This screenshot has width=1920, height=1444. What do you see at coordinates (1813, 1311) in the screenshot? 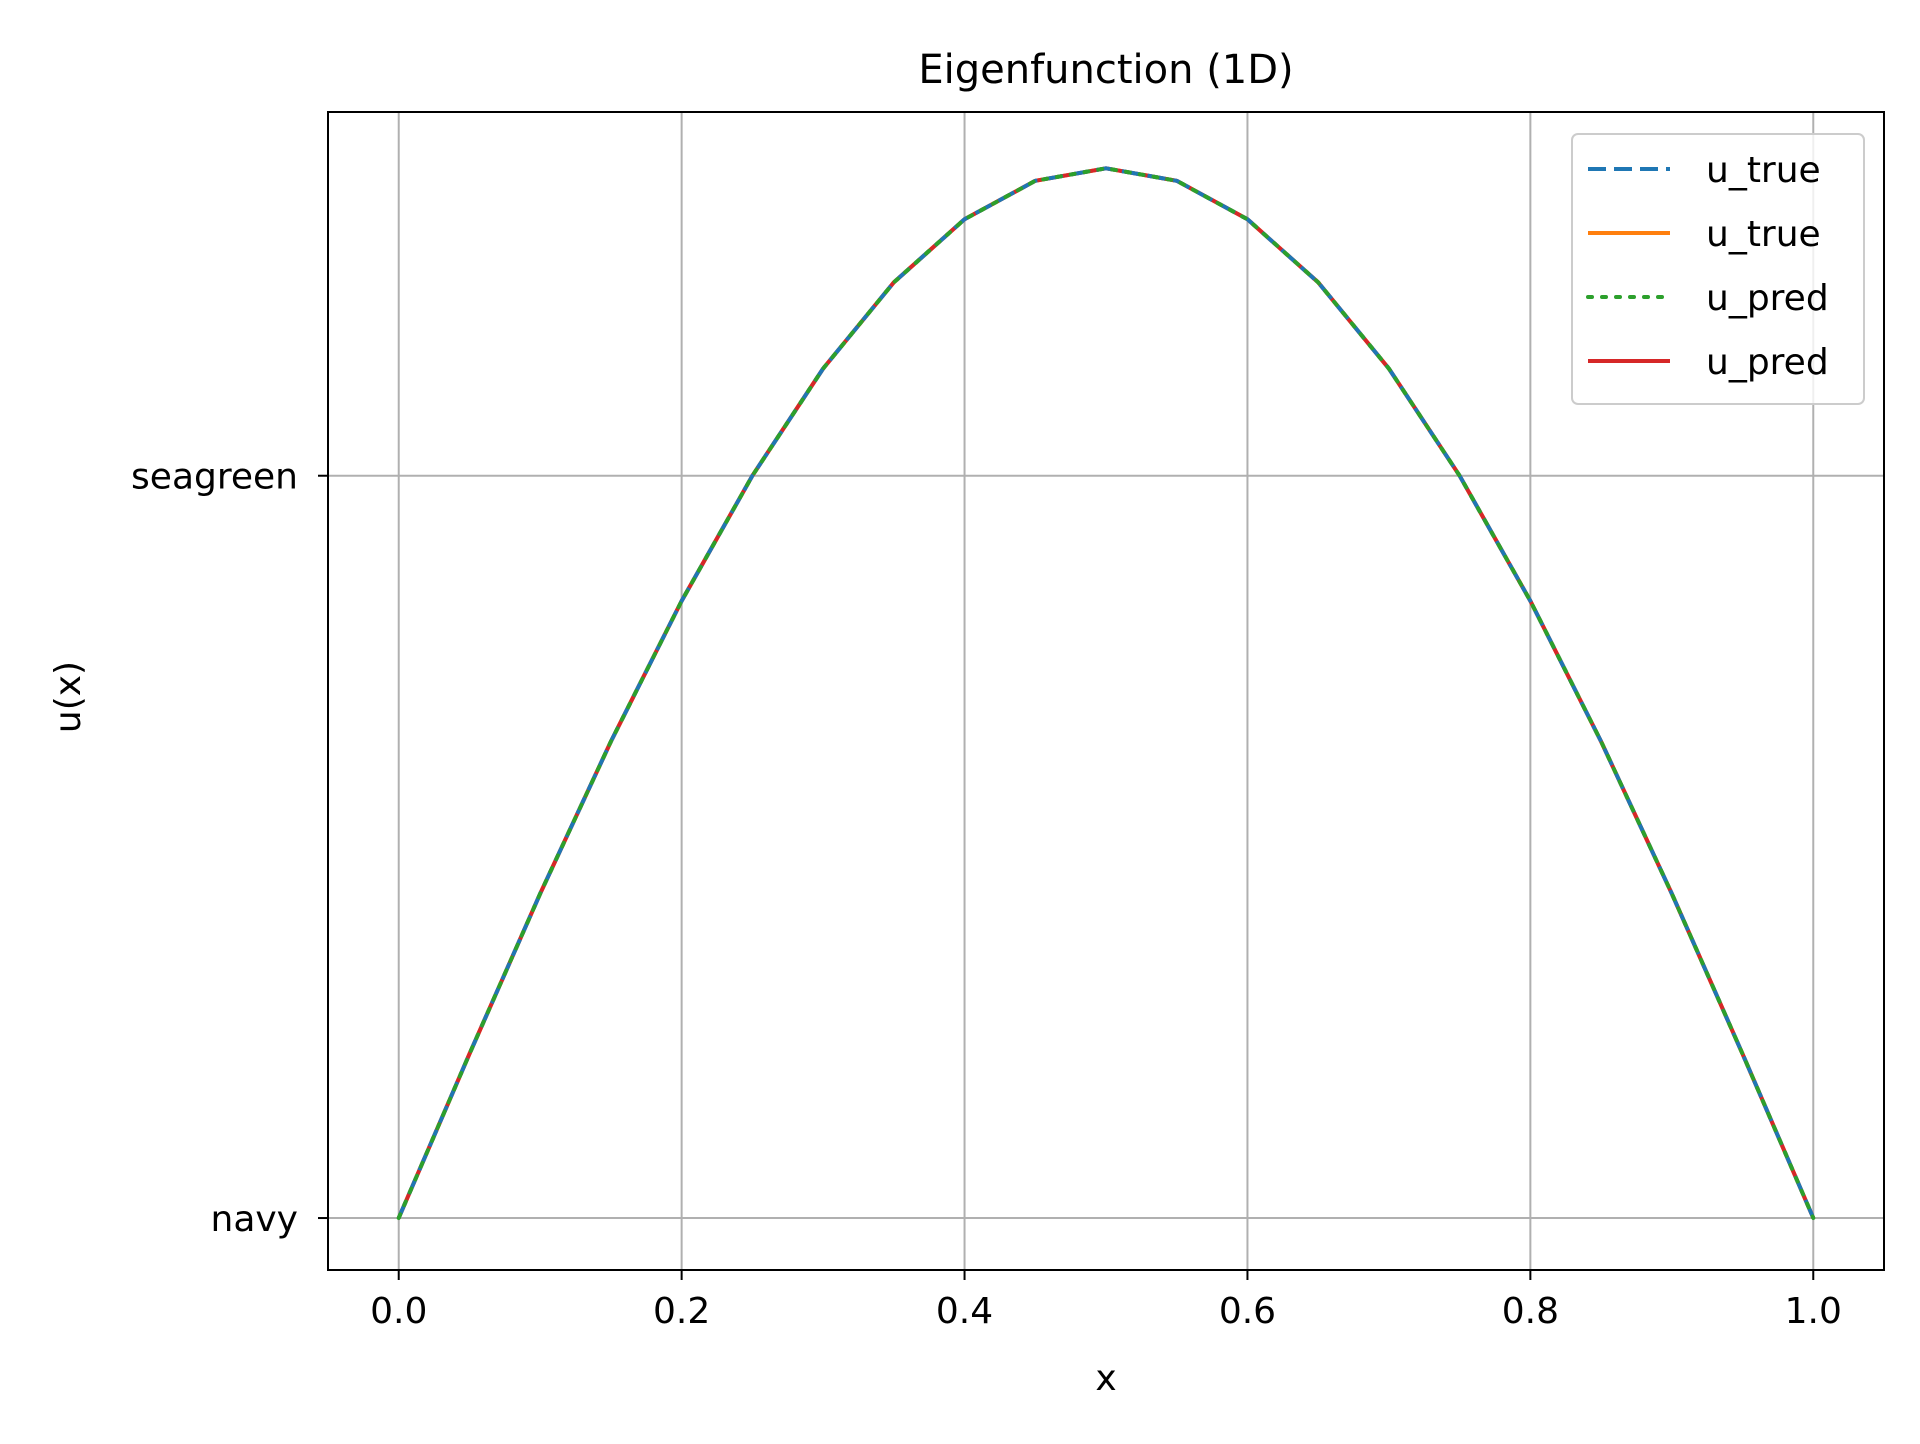
I see `x-tick-label: 1.0` at bounding box center [1813, 1311].